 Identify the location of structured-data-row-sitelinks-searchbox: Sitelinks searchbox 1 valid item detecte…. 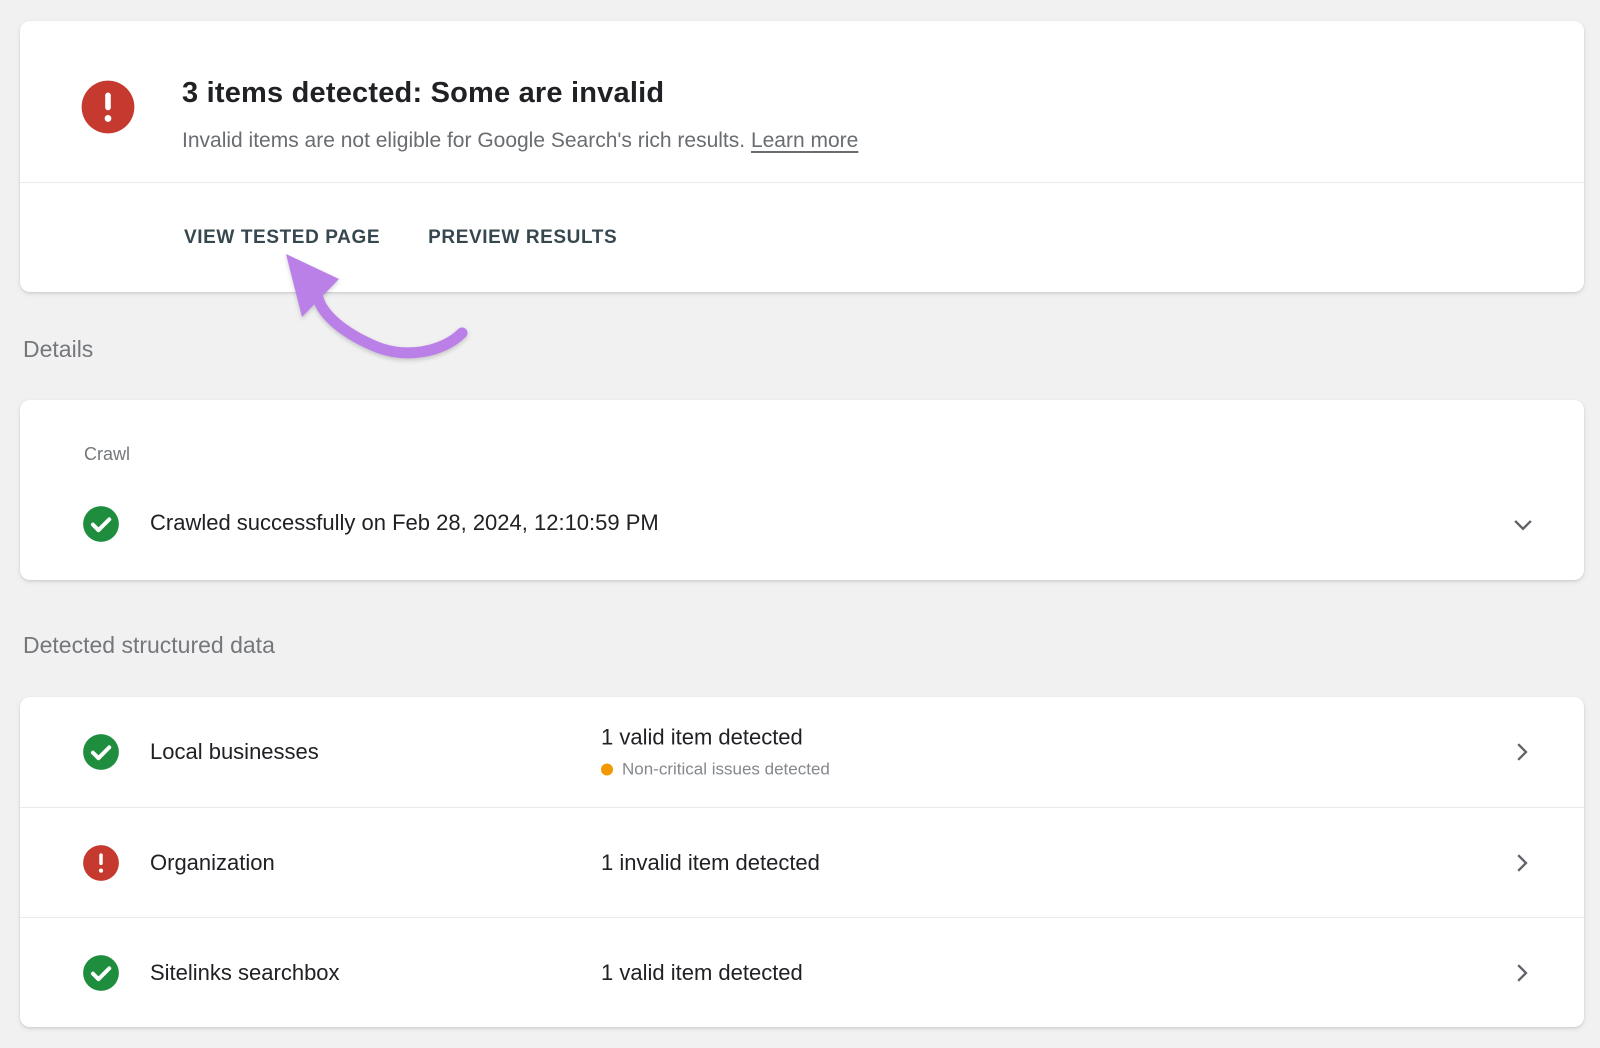
(802, 972).